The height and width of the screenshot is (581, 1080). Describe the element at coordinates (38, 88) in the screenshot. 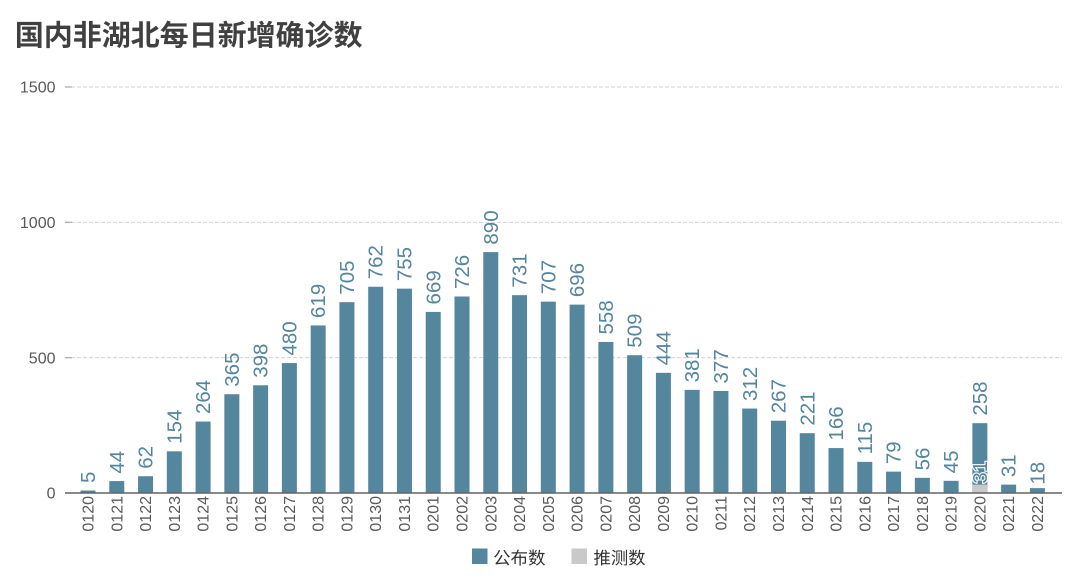

I see `svg-text: 1500` at that location.